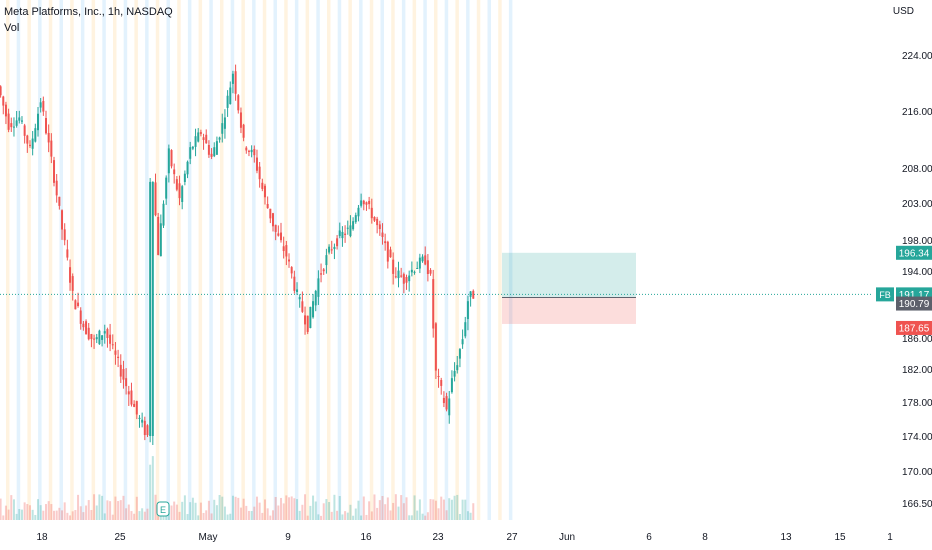 The width and height of the screenshot is (932, 550). I want to click on time-axis: 18 25 May 9 16 23 27 Jun 6 8 13 15 1, so click(464, 537).